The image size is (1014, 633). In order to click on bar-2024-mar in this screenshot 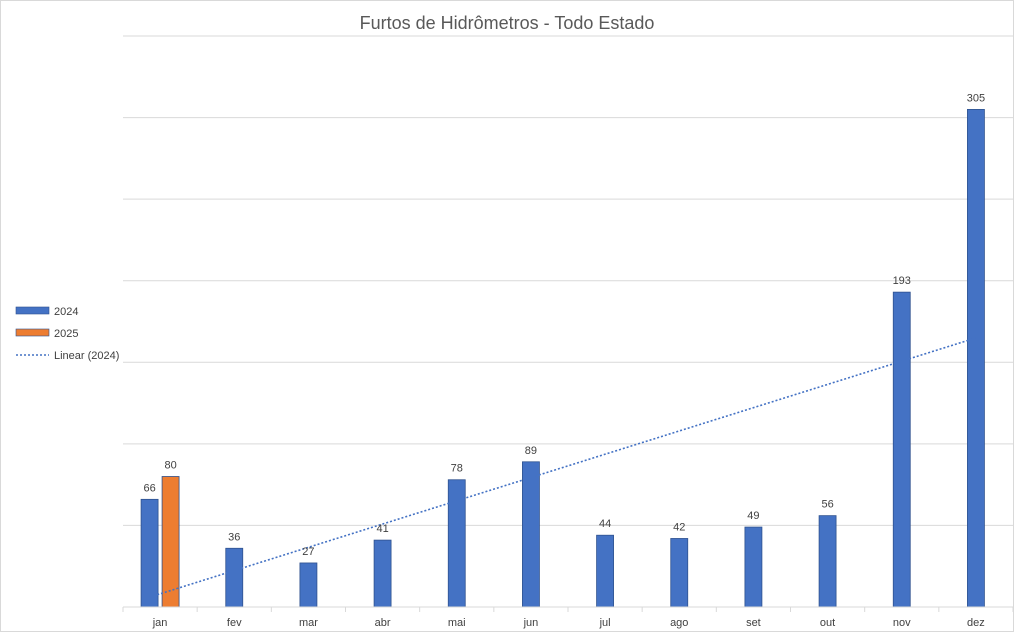, I will do `click(308, 585)`.